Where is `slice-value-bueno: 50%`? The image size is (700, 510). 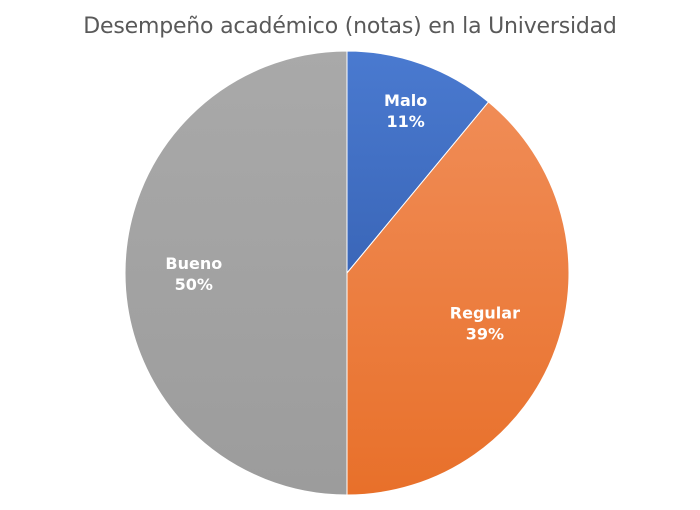 slice-value-bueno: 50% is located at coordinates (194, 284).